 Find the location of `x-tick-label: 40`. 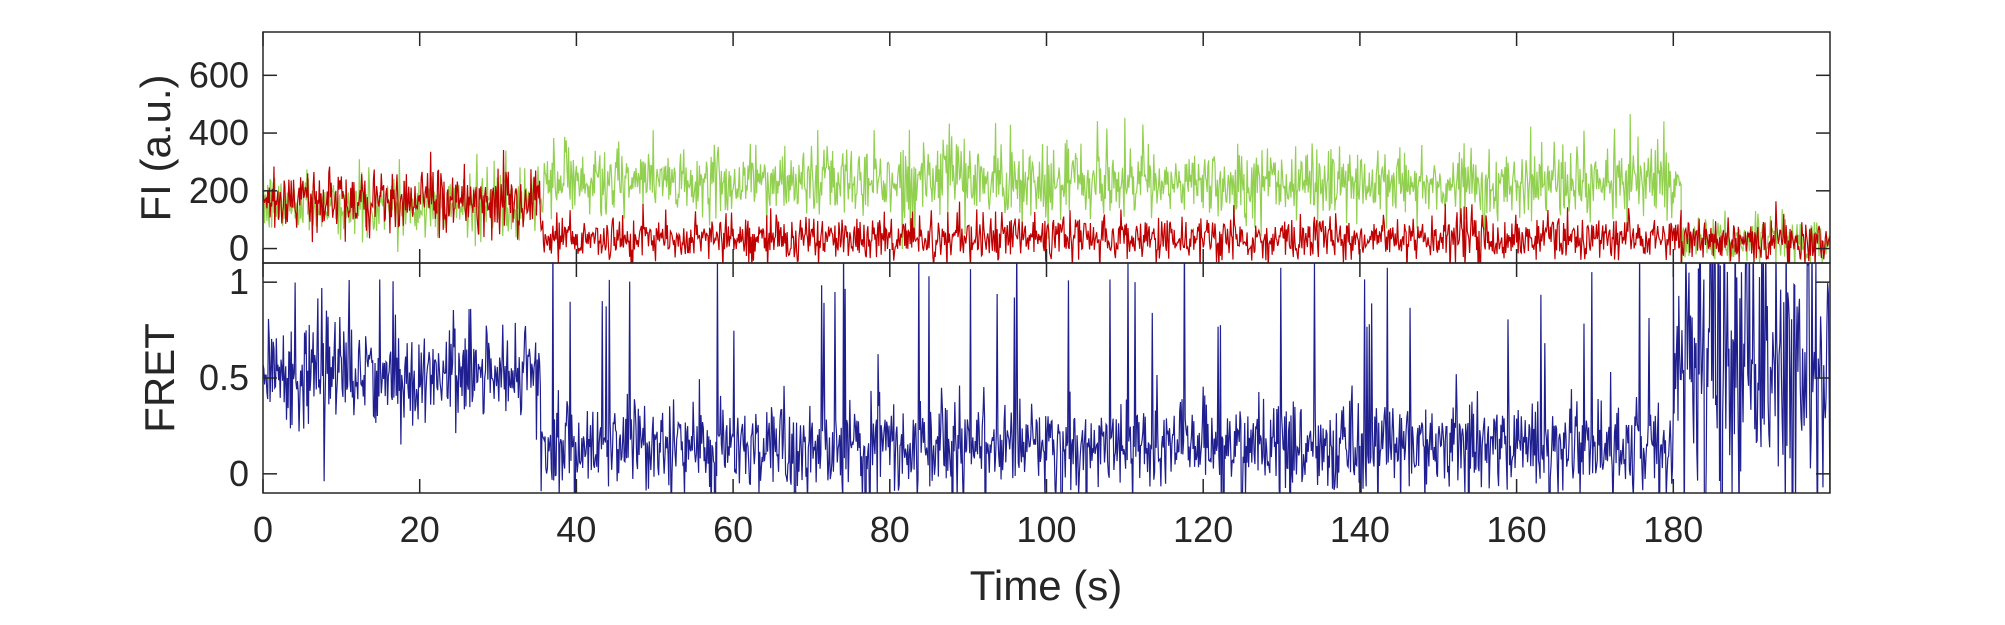

x-tick-label: 40 is located at coordinates (576, 529).